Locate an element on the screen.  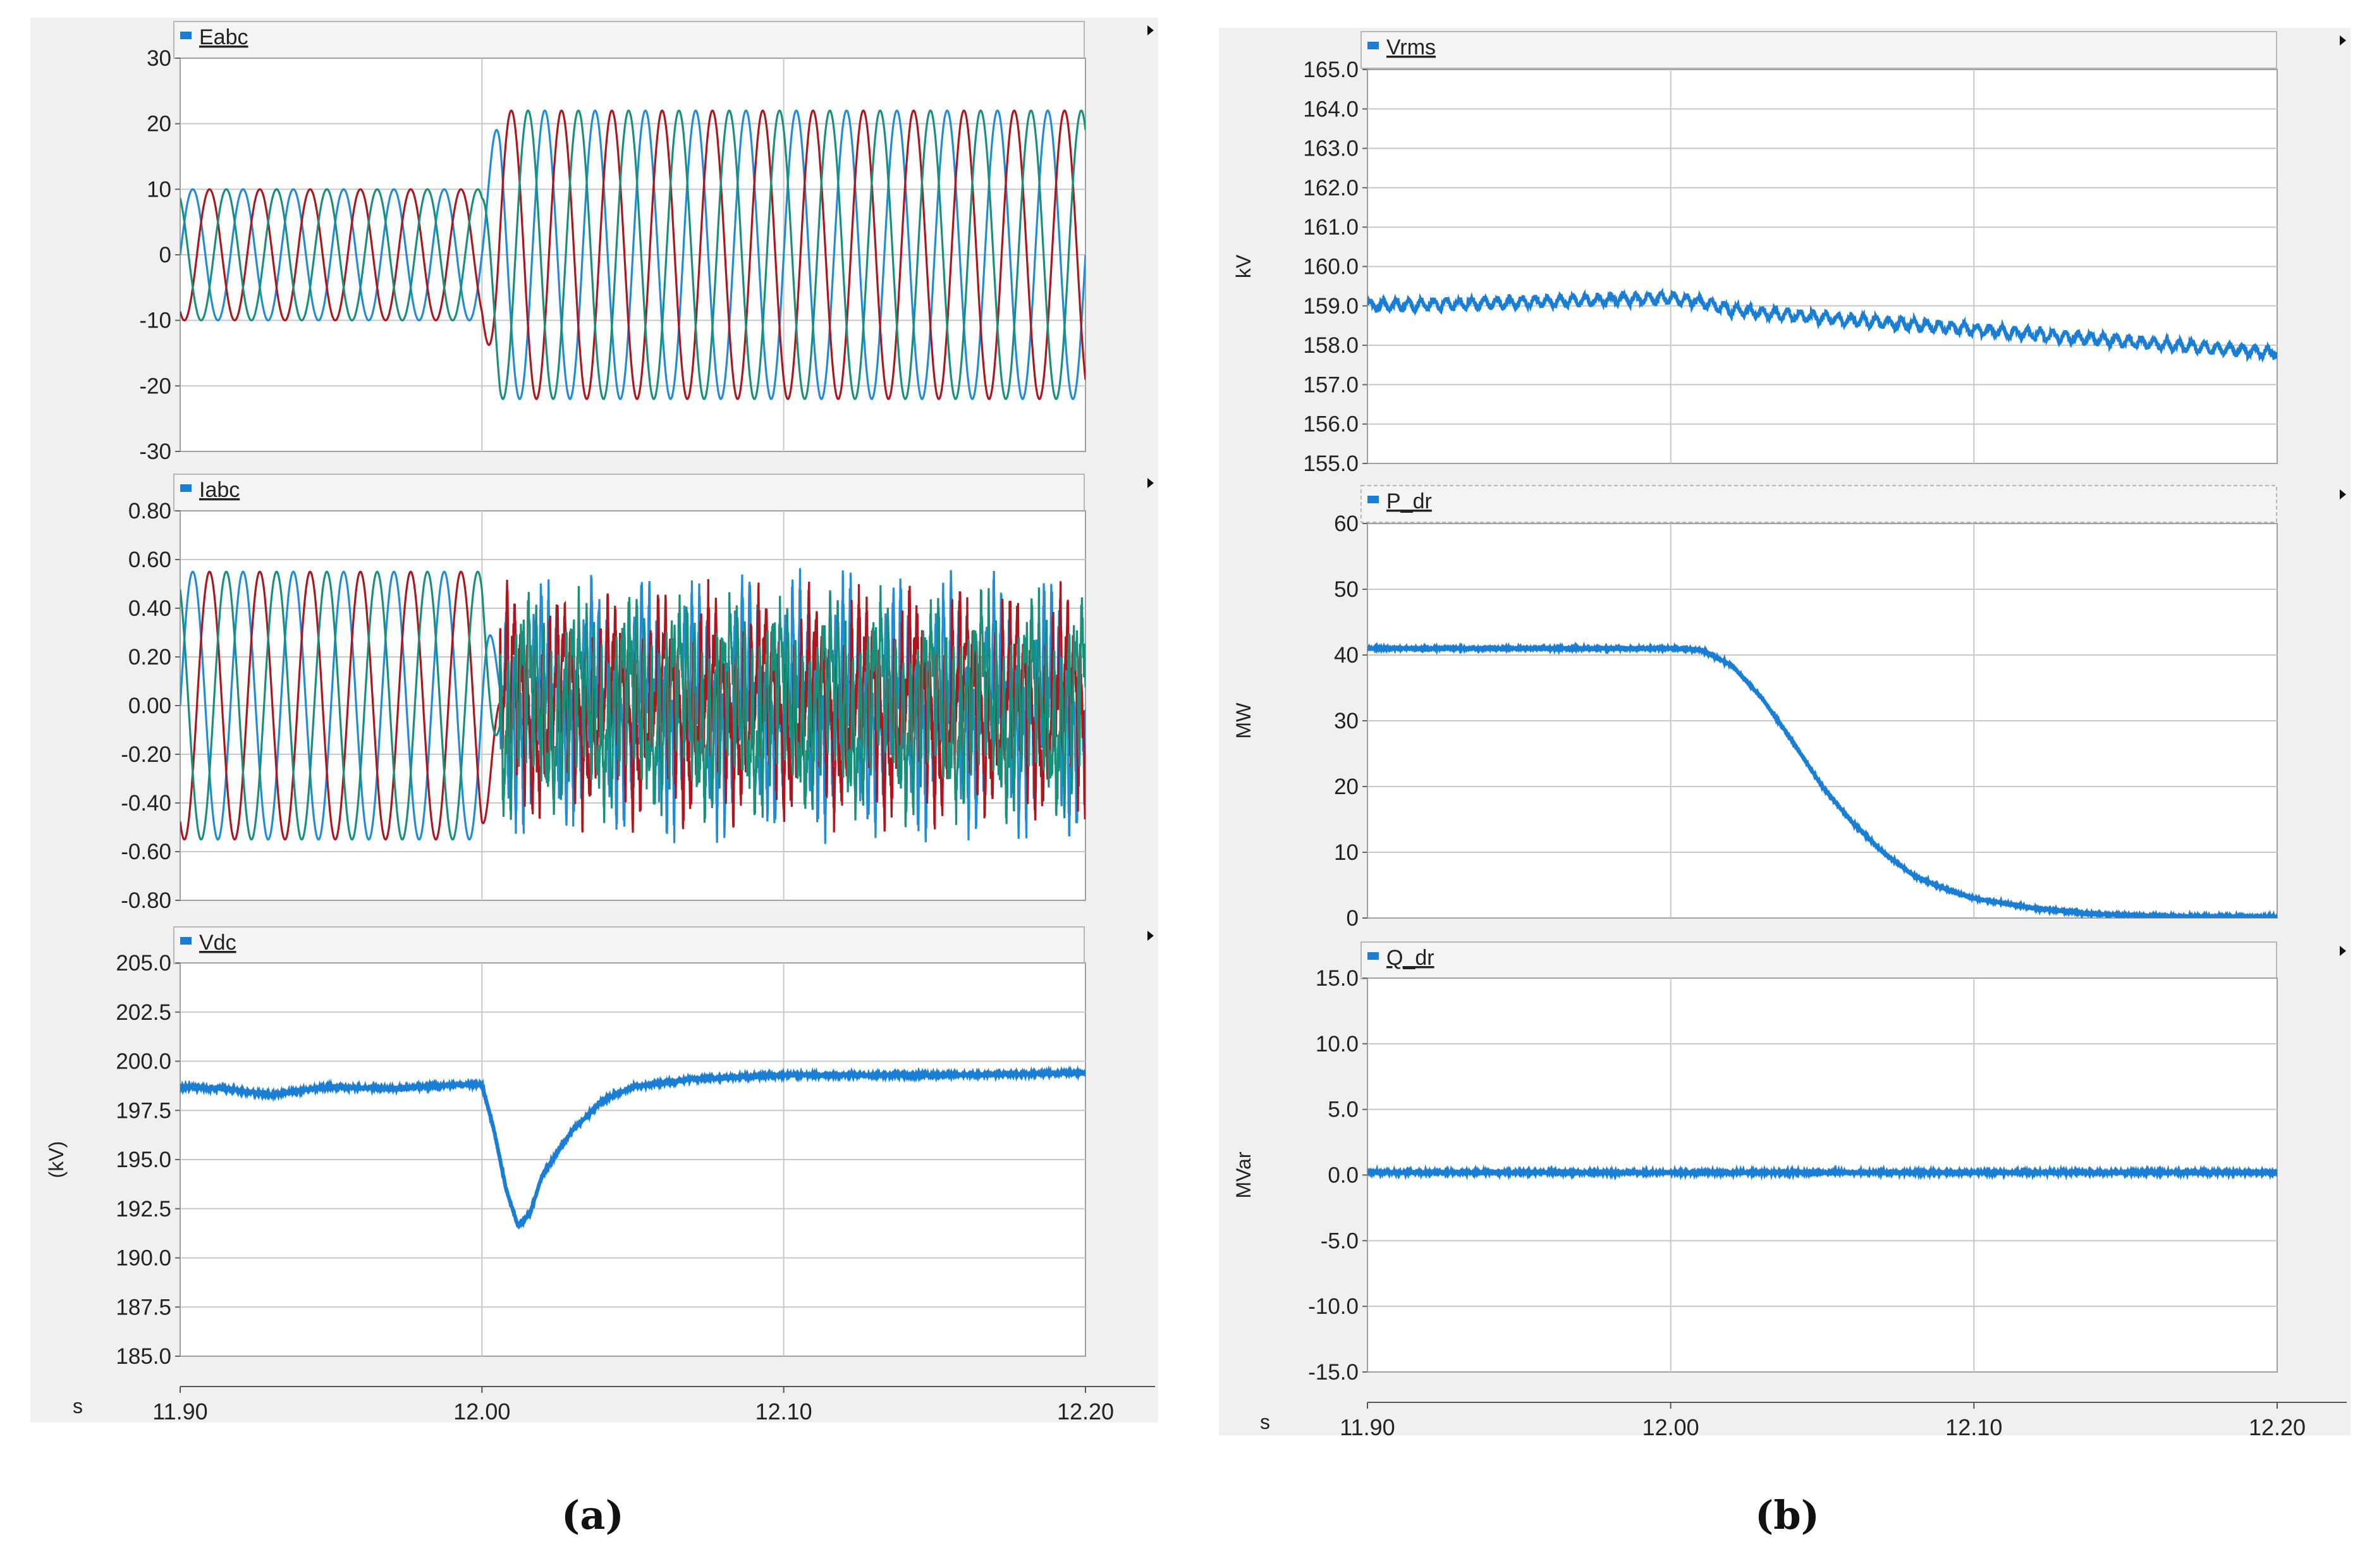
vdc-trace is located at coordinates (632, 1147).